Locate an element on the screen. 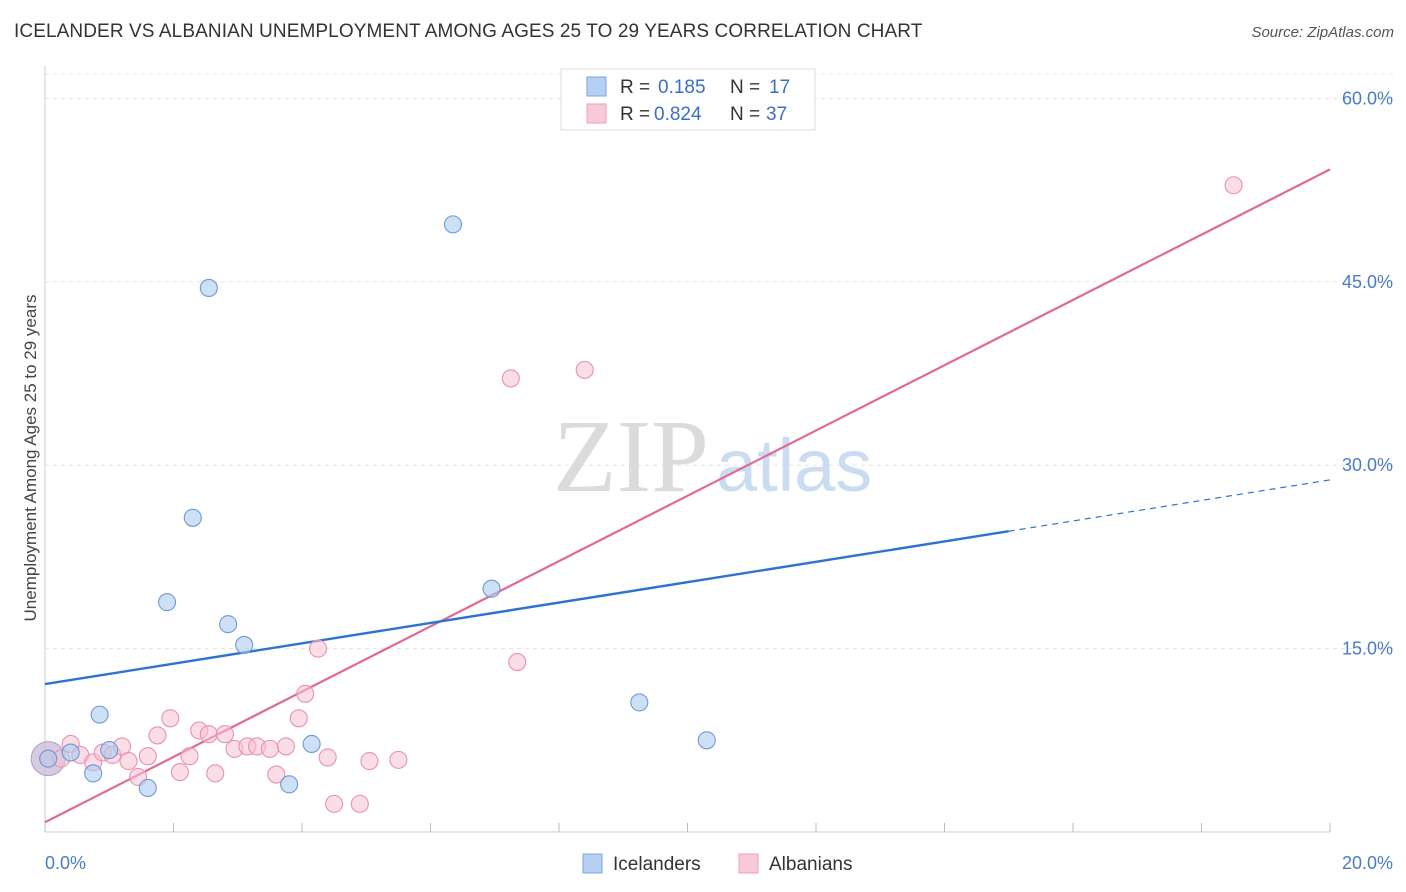  legend-n-value-1: 17 is located at coordinates (779, 87).